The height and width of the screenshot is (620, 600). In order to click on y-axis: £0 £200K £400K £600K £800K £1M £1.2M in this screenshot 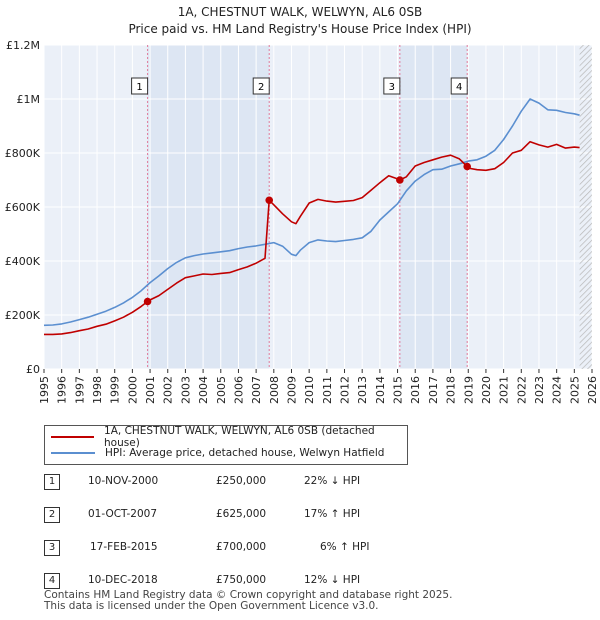, I will do `click(23, 207)`.